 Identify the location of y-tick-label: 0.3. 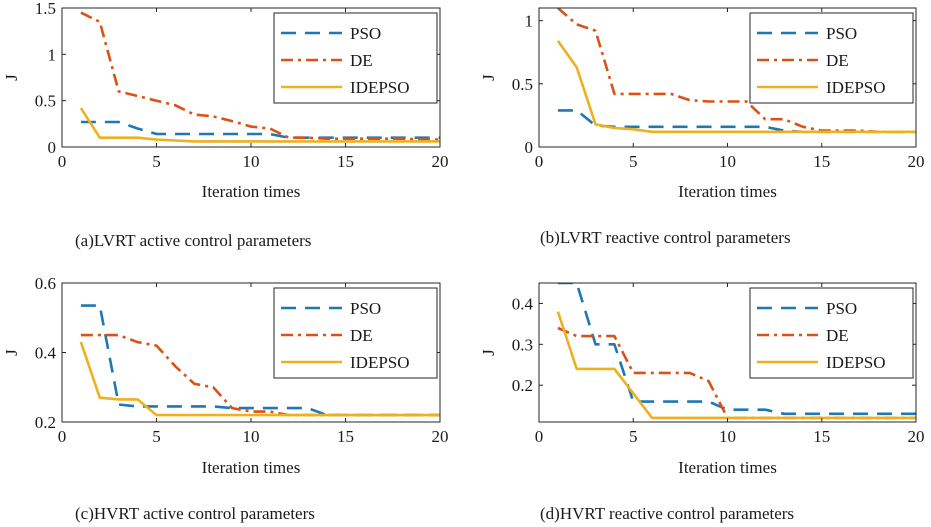
(522, 344).